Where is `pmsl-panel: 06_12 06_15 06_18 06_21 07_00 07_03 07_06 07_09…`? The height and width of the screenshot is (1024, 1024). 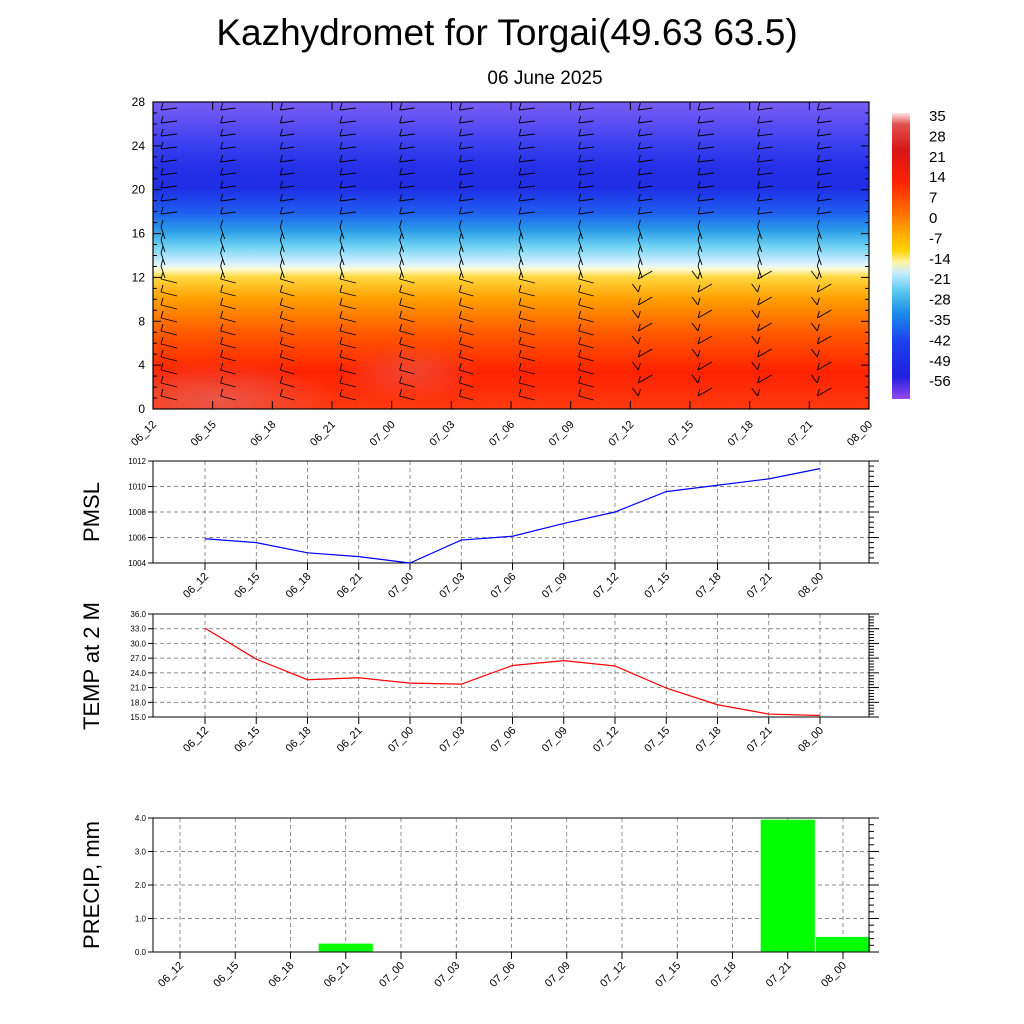
pmsl-panel: 06_12 06_15 06_18 06_21 07_00 07_03 07_06 07_09… is located at coordinates (479, 529).